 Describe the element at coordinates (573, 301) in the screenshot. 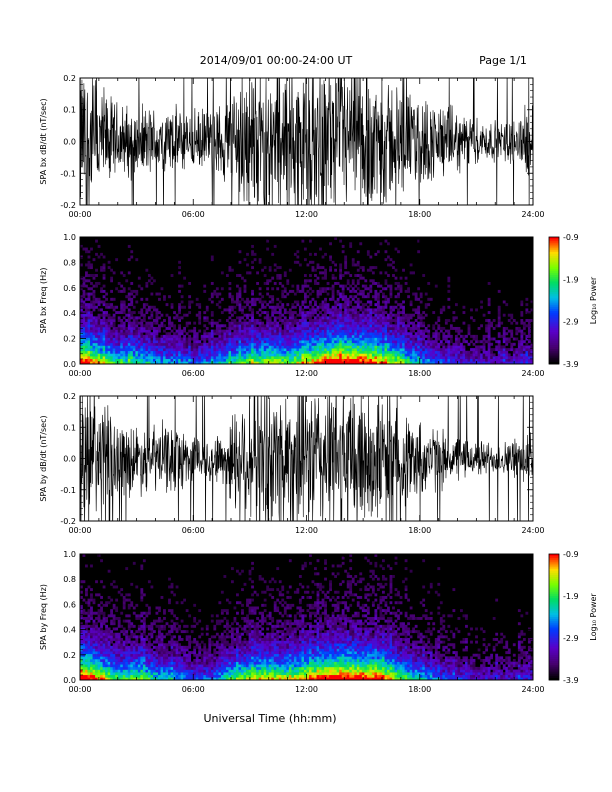

I see `colorbar-2: -0.9 -1.9 -2.9 -3.9 Log₁₀ Power` at that location.